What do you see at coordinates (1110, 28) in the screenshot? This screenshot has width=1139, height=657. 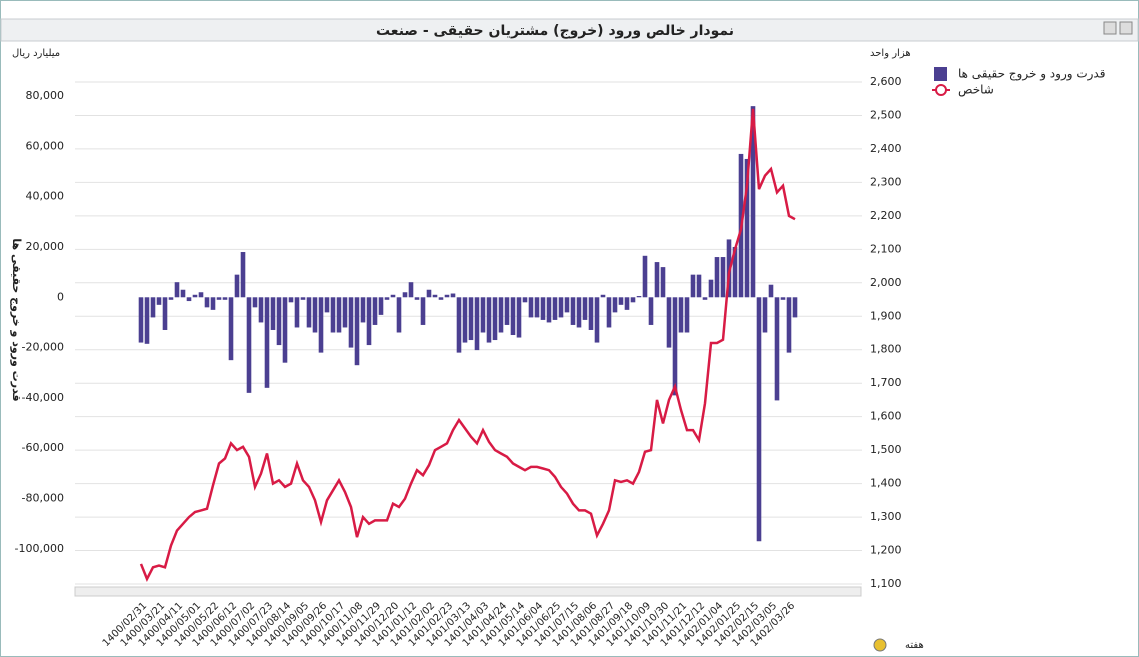 I see `print-button` at bounding box center [1110, 28].